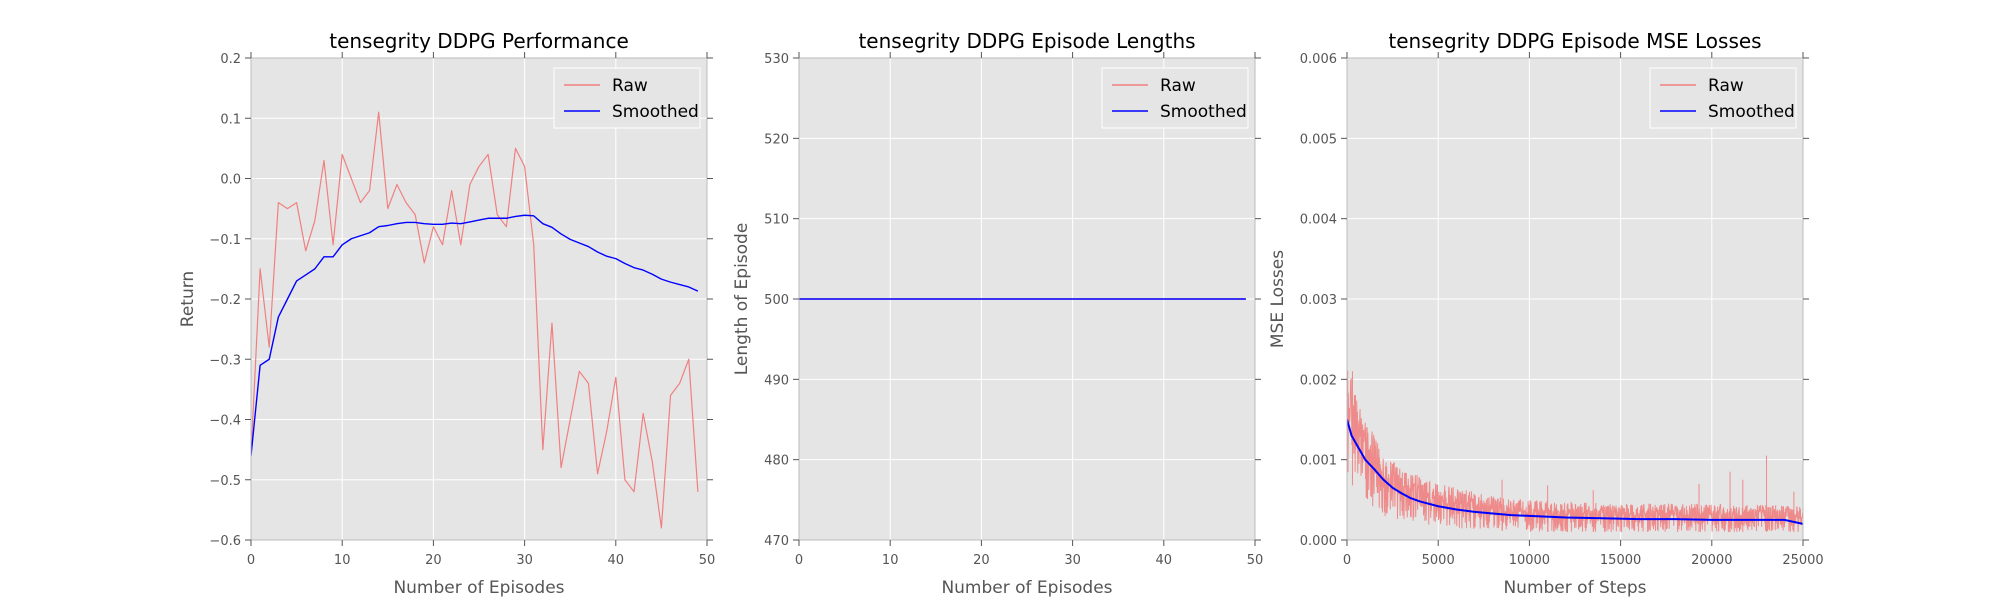 The width and height of the screenshot is (2000, 604). I want to click on y-tick-label: 0.000, so click(1318, 541).